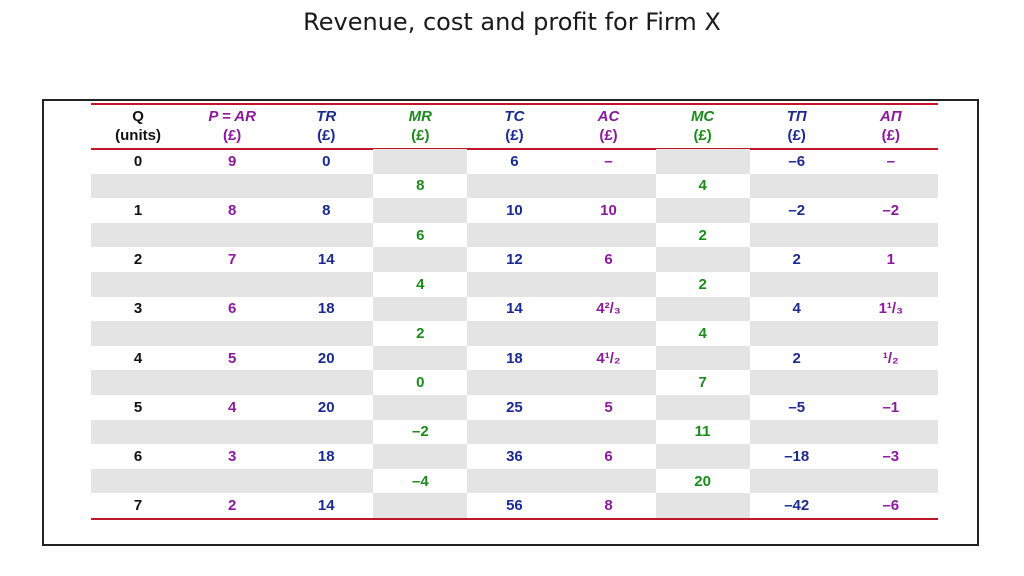  What do you see at coordinates (138, 407) in the screenshot?
I see `cell-q: 5` at bounding box center [138, 407].